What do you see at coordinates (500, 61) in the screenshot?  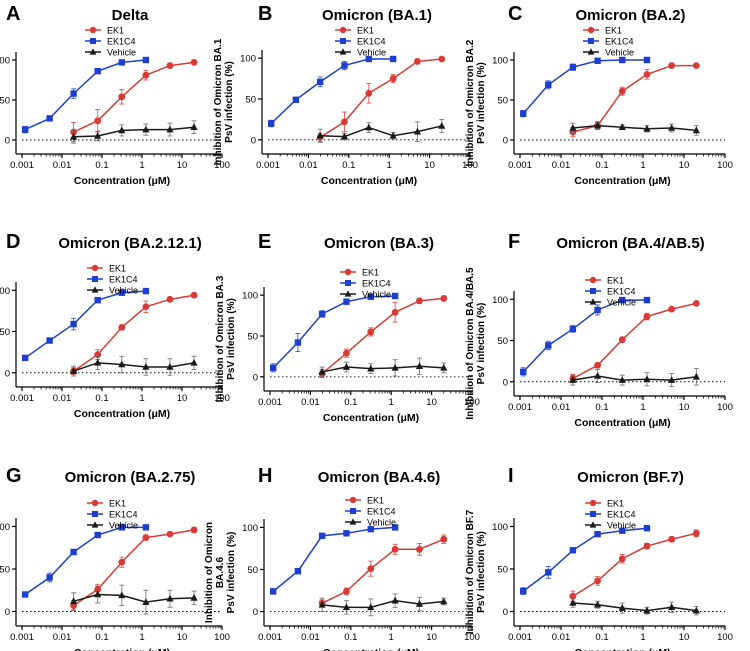 I see `y-tick-label: 100` at bounding box center [500, 61].